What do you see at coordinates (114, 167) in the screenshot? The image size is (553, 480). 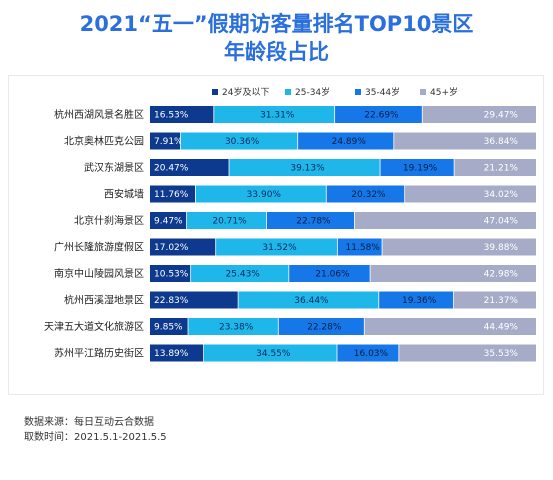 I see `category-label: 武汉东湖景区` at bounding box center [114, 167].